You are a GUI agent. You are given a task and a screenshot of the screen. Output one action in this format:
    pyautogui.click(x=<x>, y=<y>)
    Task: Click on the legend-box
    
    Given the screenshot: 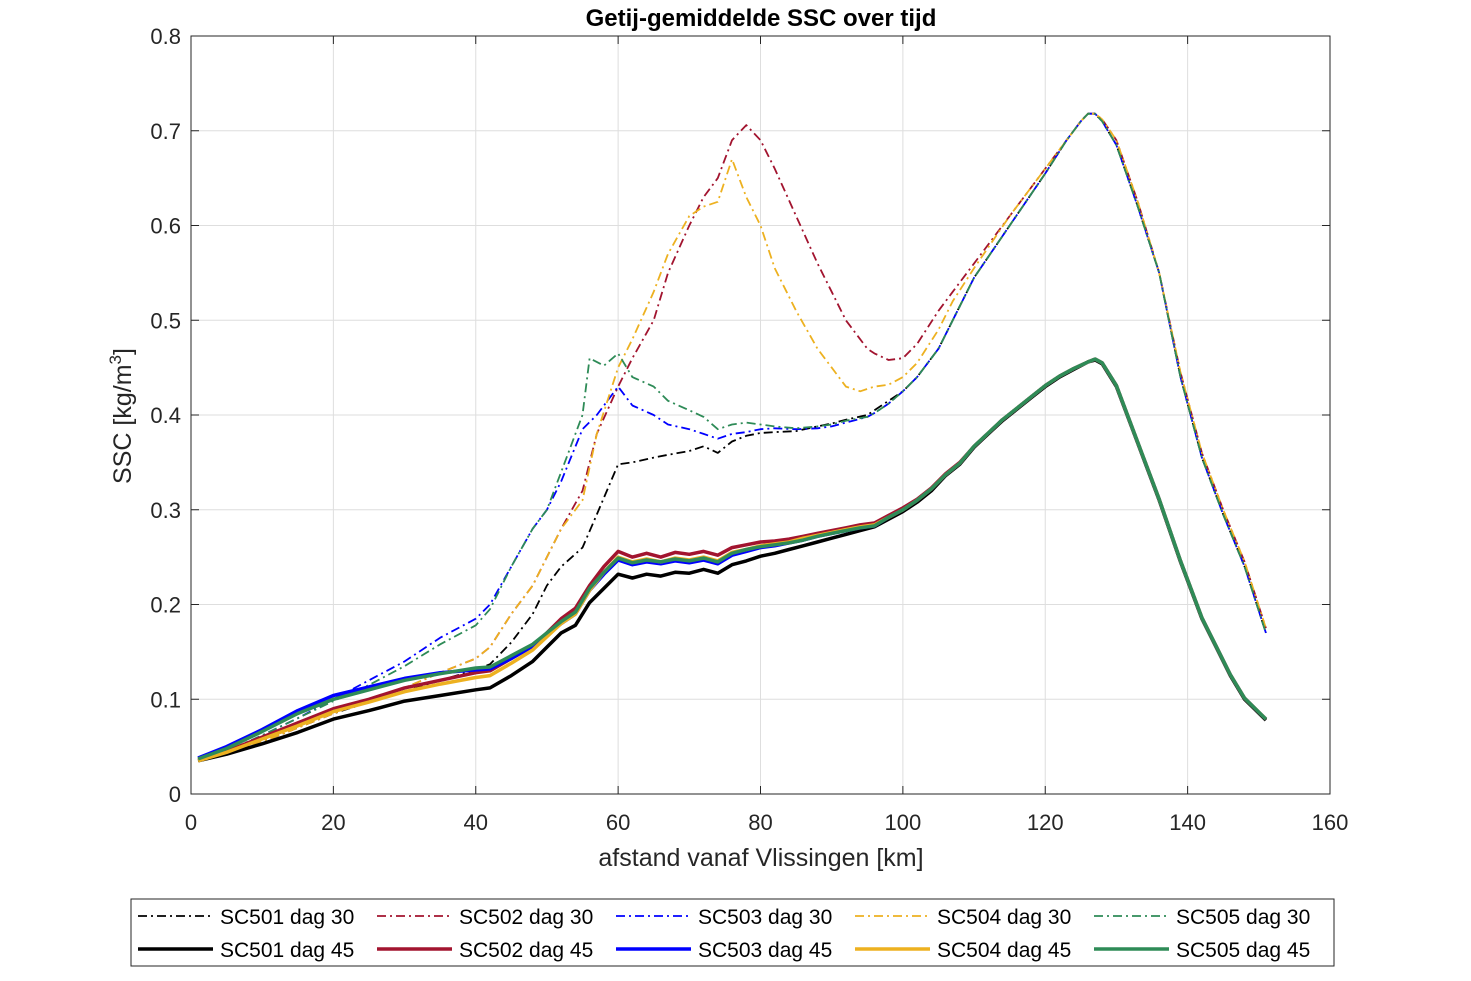 What is the action you would take?
    pyautogui.click(x=732, y=932)
    